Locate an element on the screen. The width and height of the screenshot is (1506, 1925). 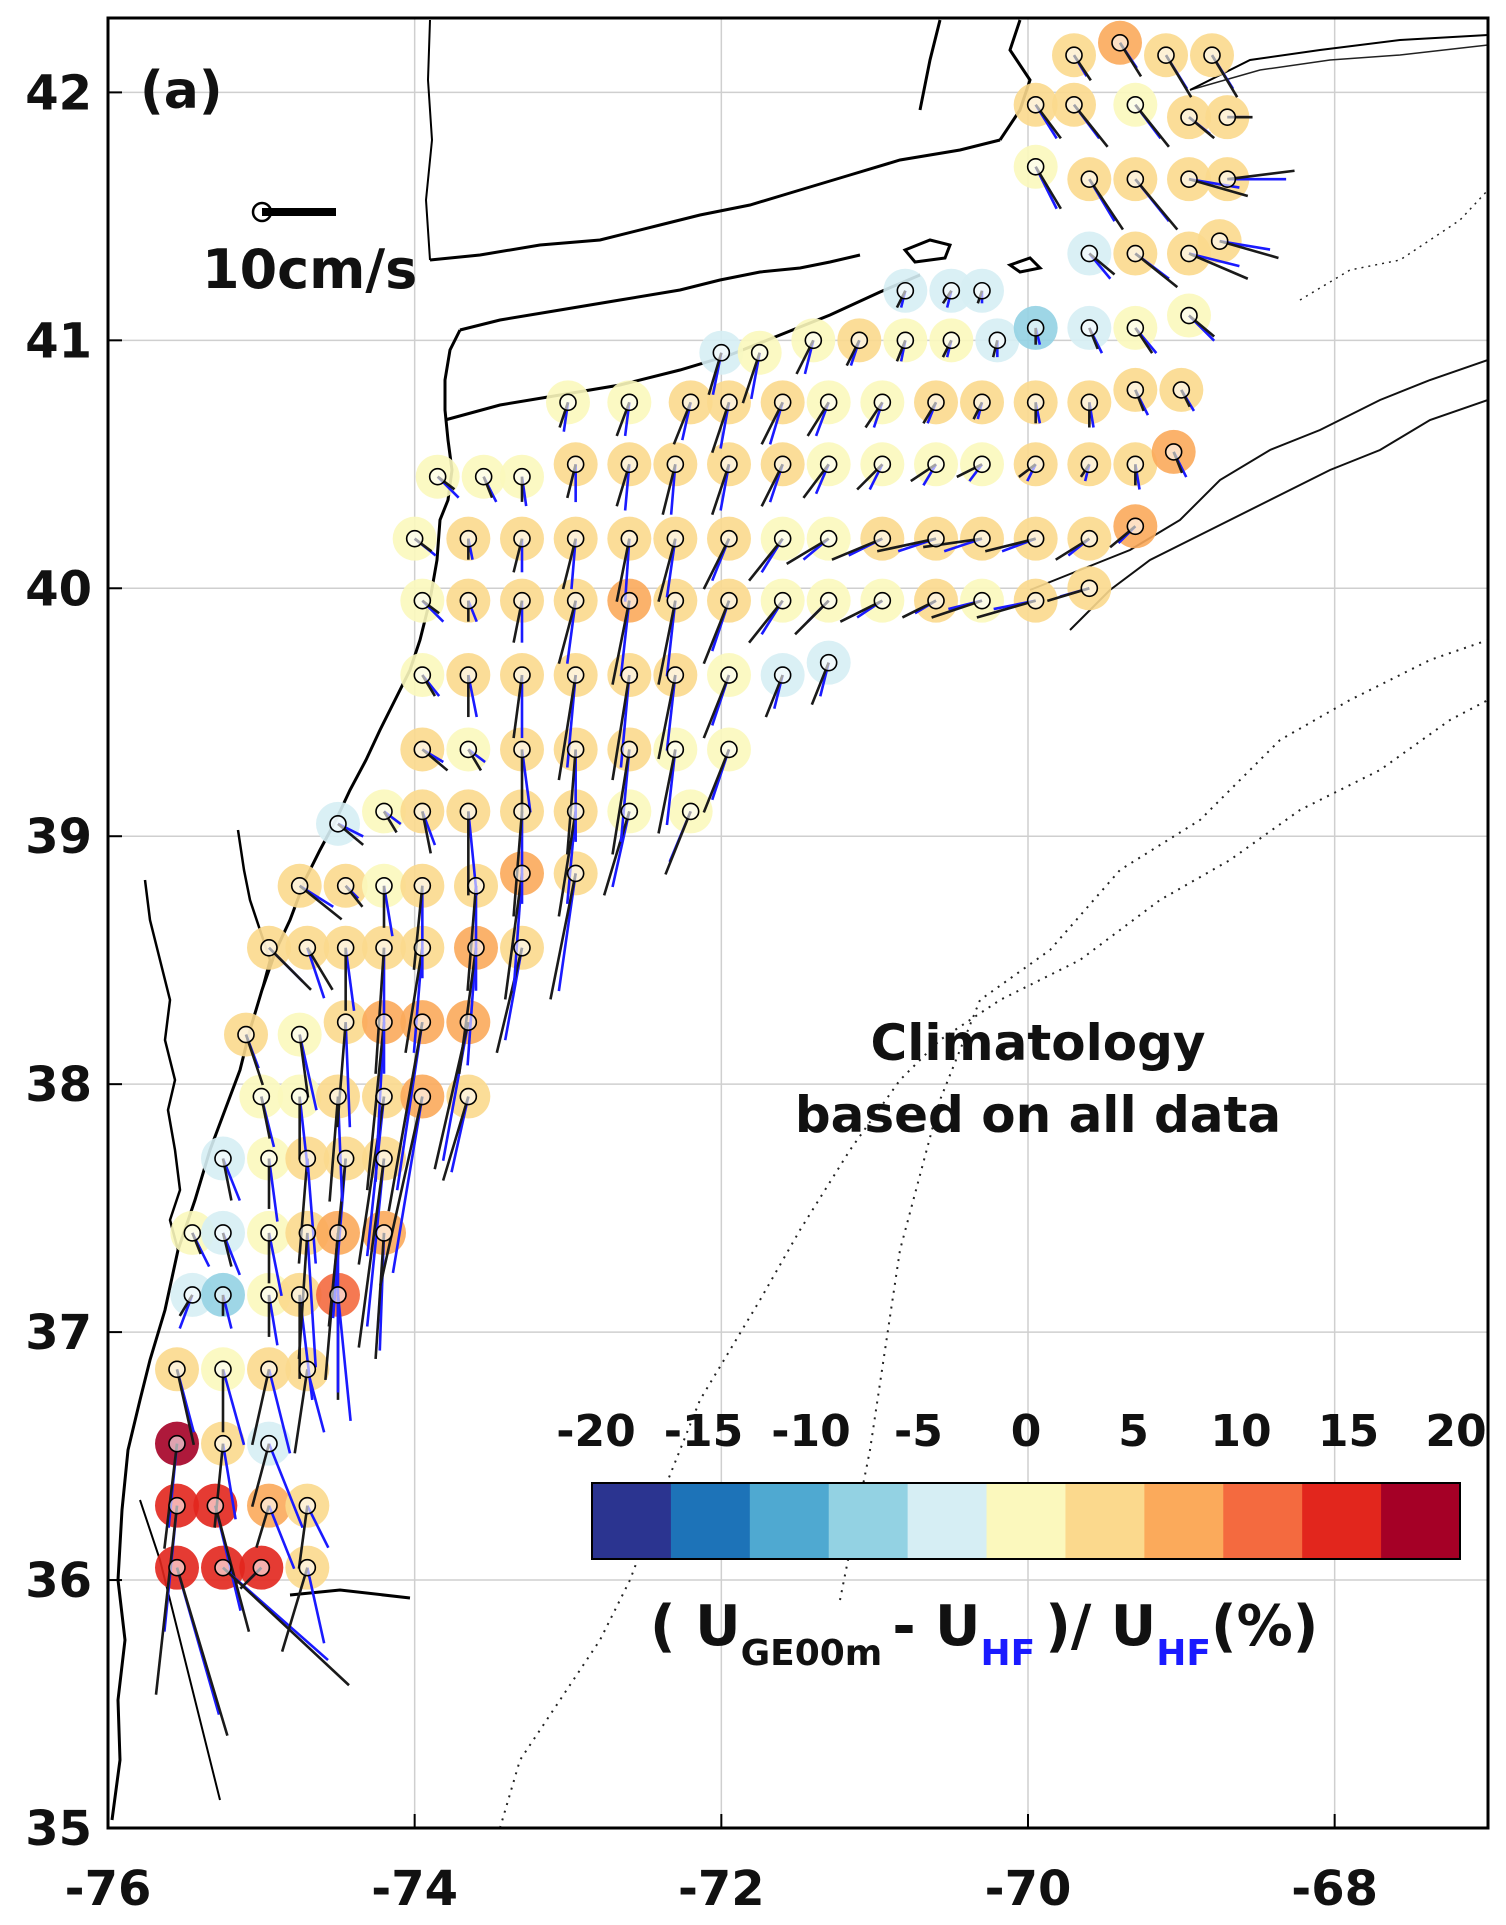
y-tick-label: 38 is located at coordinates (58, 1085).